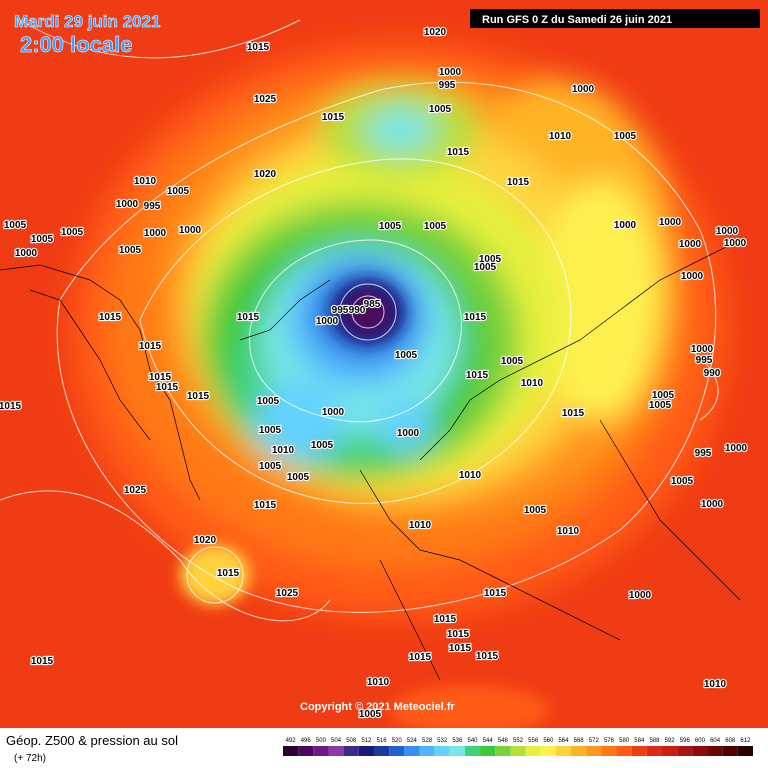 Image resolution: width=768 pixels, height=768 pixels. I want to click on date: Mardi 29 juin 2021, so click(87, 21).